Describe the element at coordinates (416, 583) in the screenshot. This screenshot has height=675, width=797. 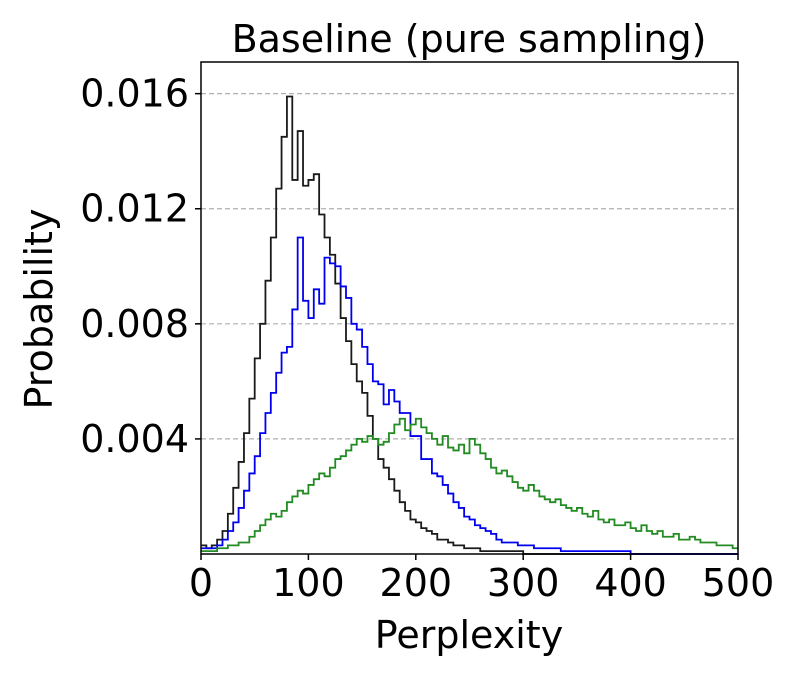
I see `x-tick-label: 200` at that location.